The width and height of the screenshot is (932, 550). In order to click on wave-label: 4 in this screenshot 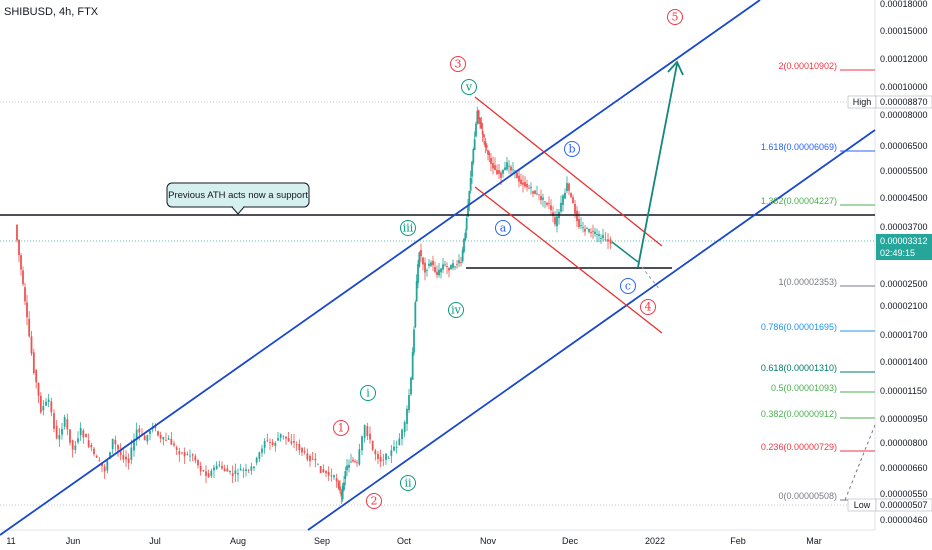, I will do `click(648, 307)`.